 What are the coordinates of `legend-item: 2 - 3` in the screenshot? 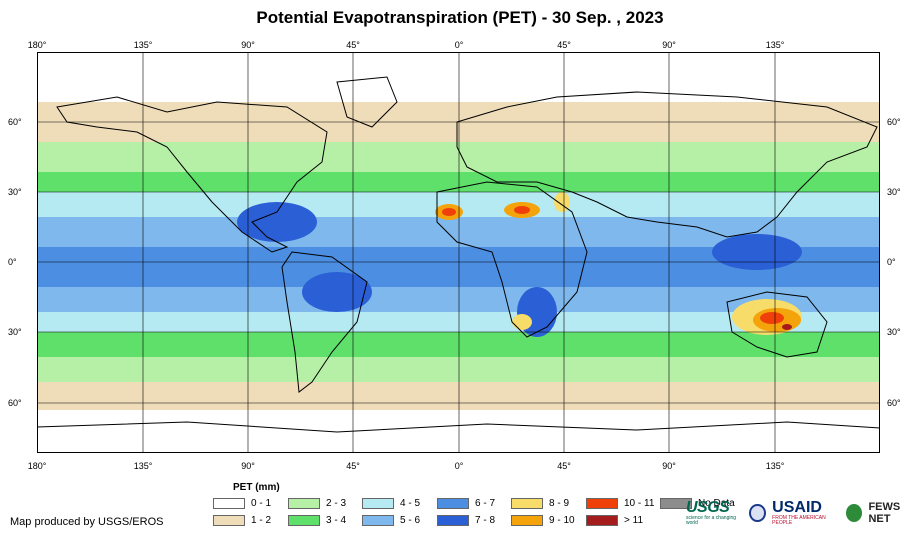 It's located at (317, 503).